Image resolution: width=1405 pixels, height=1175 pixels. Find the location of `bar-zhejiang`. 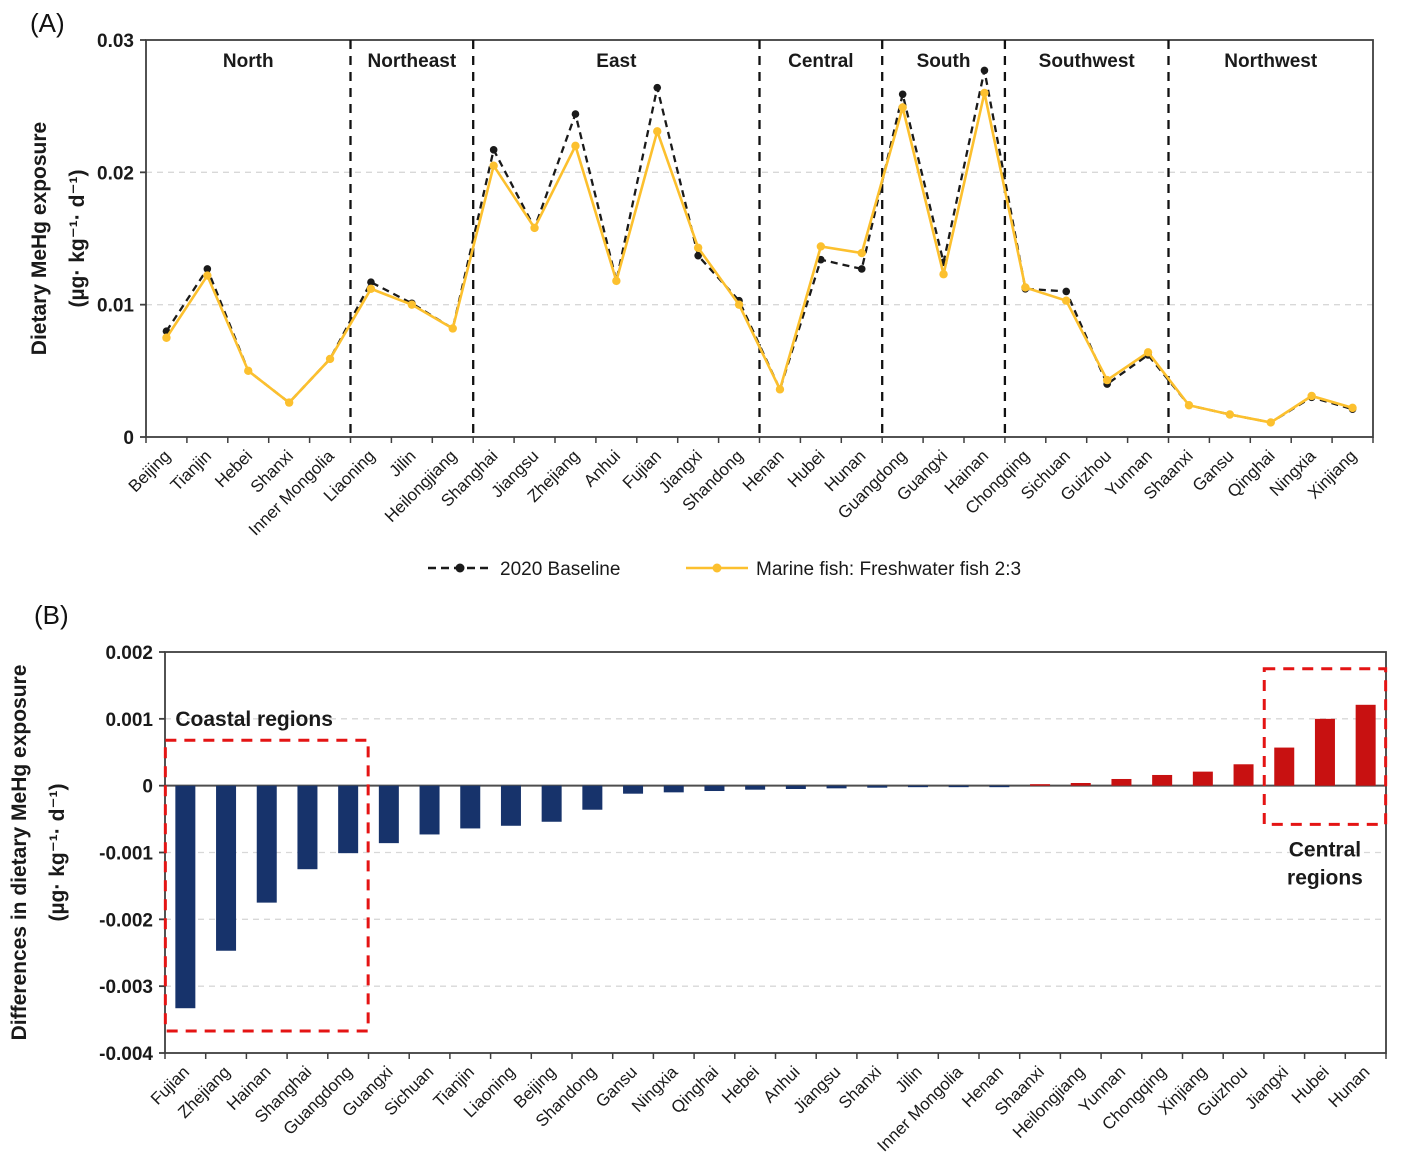

bar-zhejiang is located at coordinates (226, 868).